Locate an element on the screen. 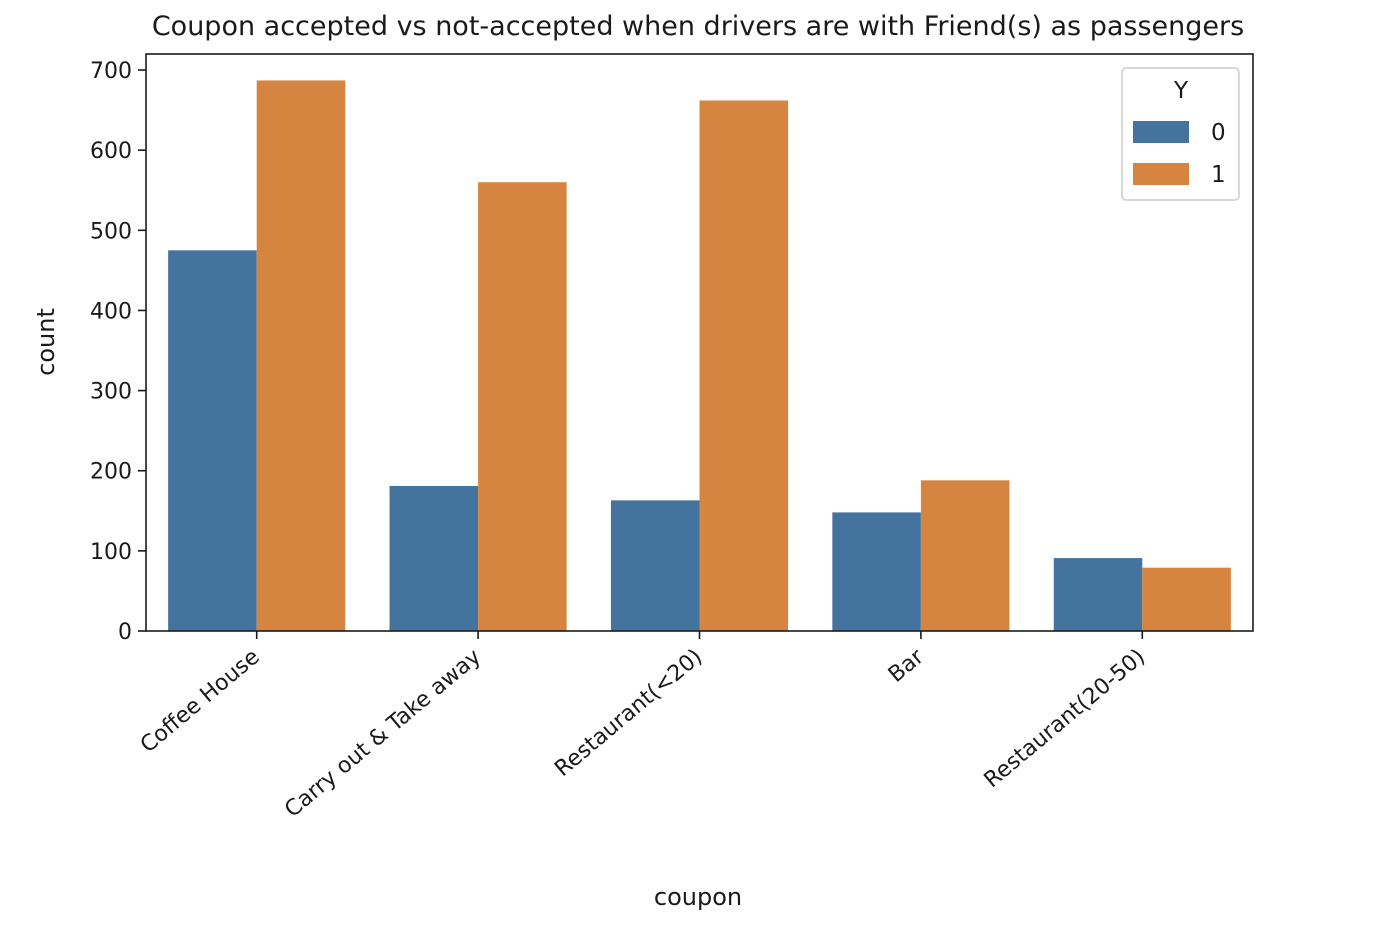  y-tick-label: 0 is located at coordinates (125, 632).